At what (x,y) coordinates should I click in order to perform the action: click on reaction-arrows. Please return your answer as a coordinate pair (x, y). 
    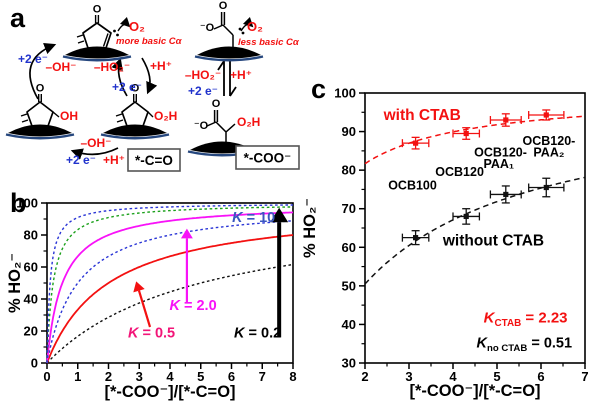
    Looking at the image, I should click on (141, 88).